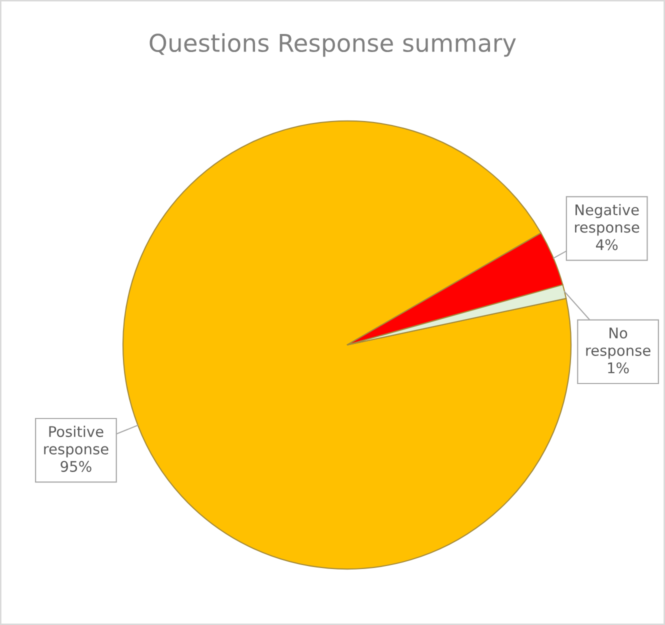 The image size is (665, 625). Describe the element at coordinates (618, 368) in the screenshot. I see `data-label: 1%` at that location.